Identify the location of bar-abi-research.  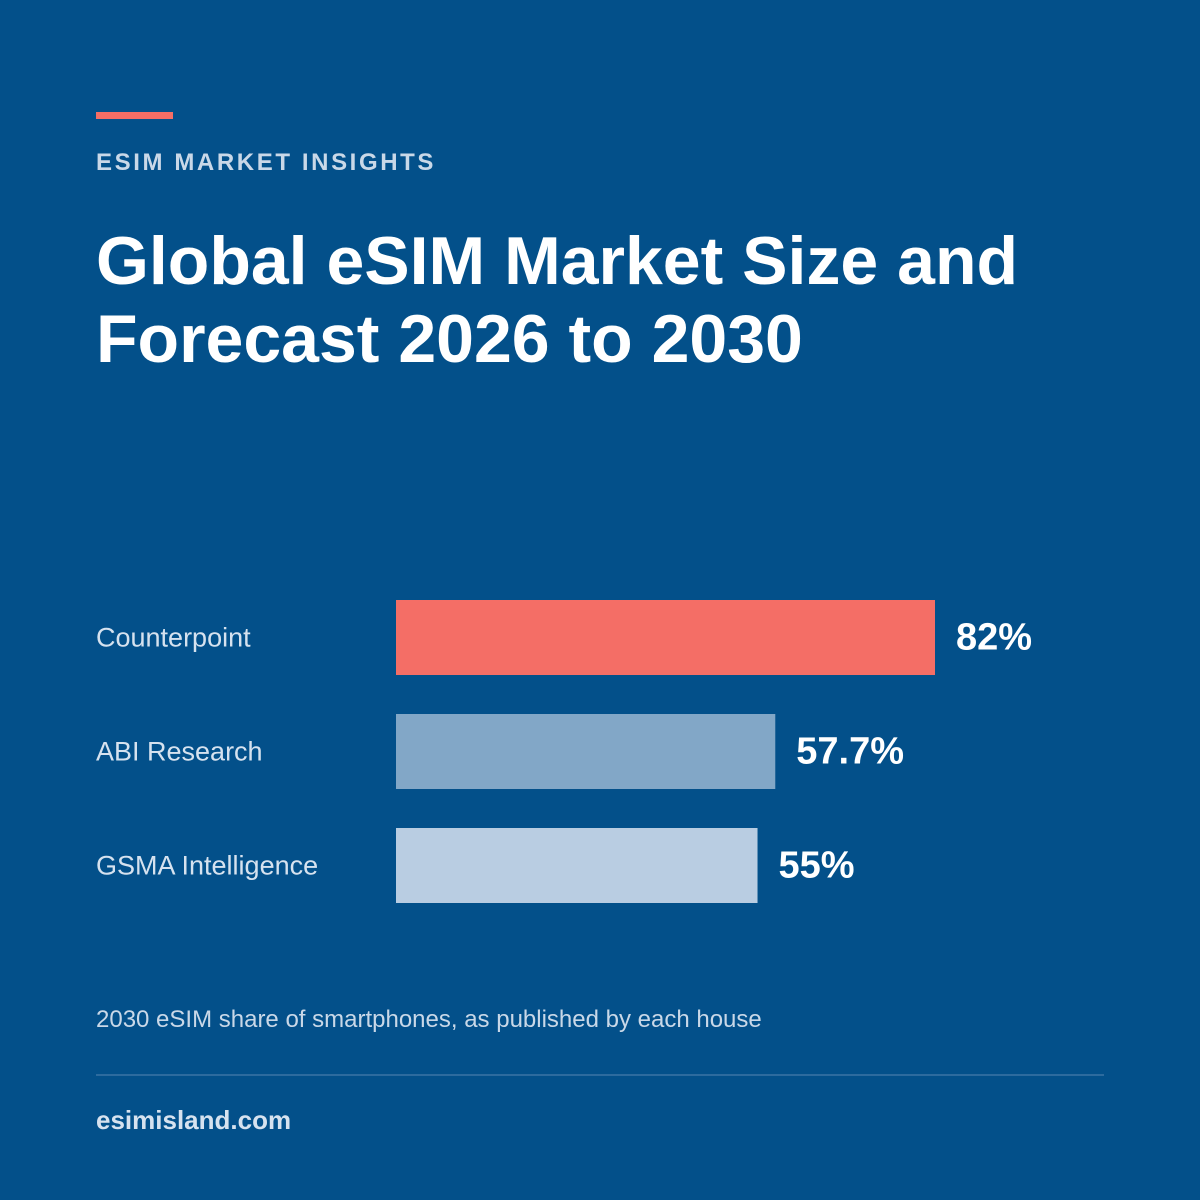
(586, 751).